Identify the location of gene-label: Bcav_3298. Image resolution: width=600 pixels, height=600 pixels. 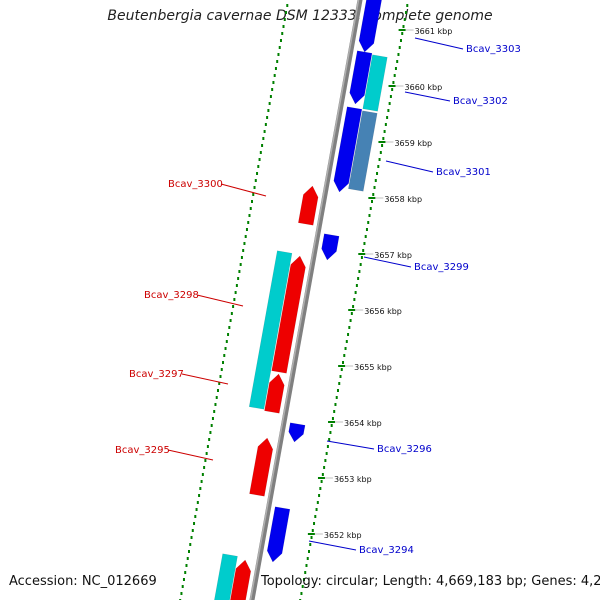
(171, 295).